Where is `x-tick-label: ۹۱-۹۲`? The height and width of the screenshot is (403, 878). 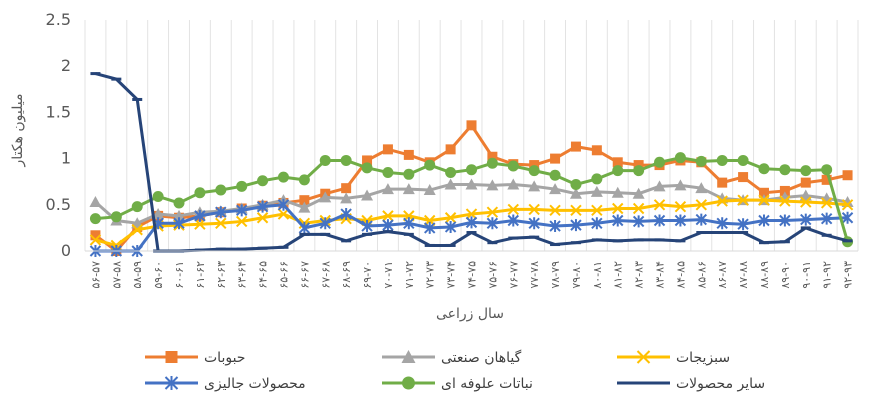 x-tick-label: ۹۱-۹۲ is located at coordinates (827, 275).